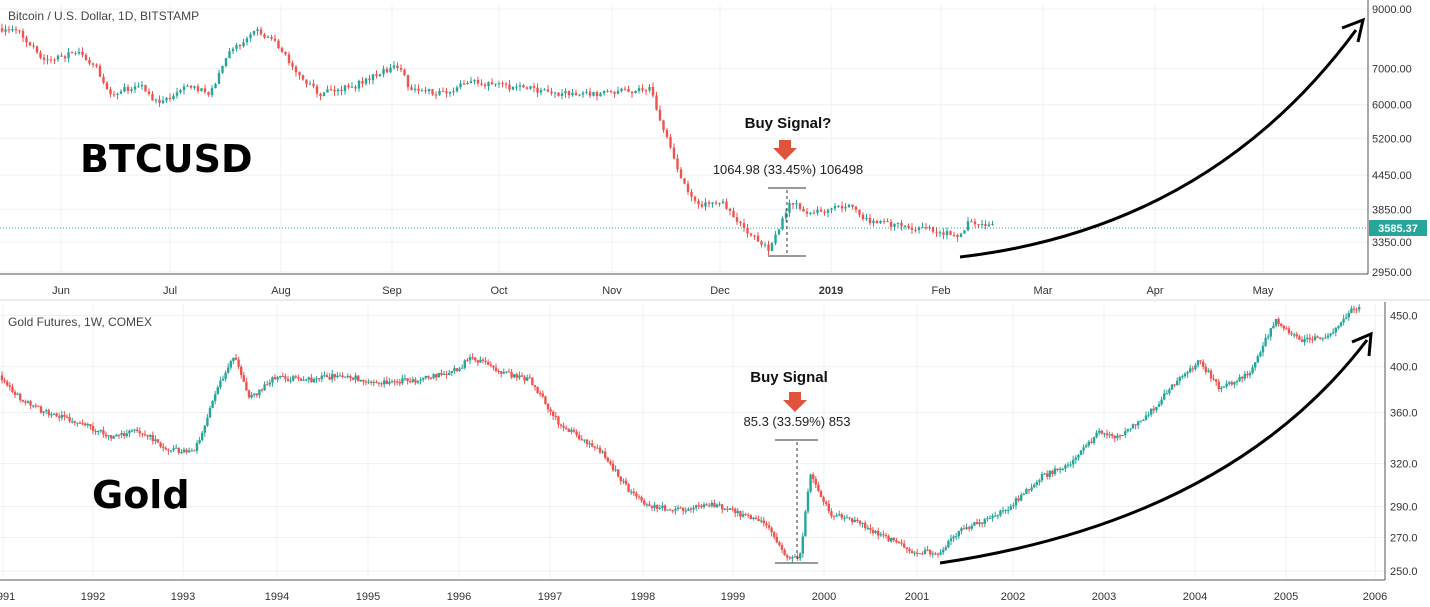 This screenshot has height=607, width=1430. What do you see at coordinates (1353, 30) in the screenshot?
I see `btc-projection-arrowhead-icon` at bounding box center [1353, 30].